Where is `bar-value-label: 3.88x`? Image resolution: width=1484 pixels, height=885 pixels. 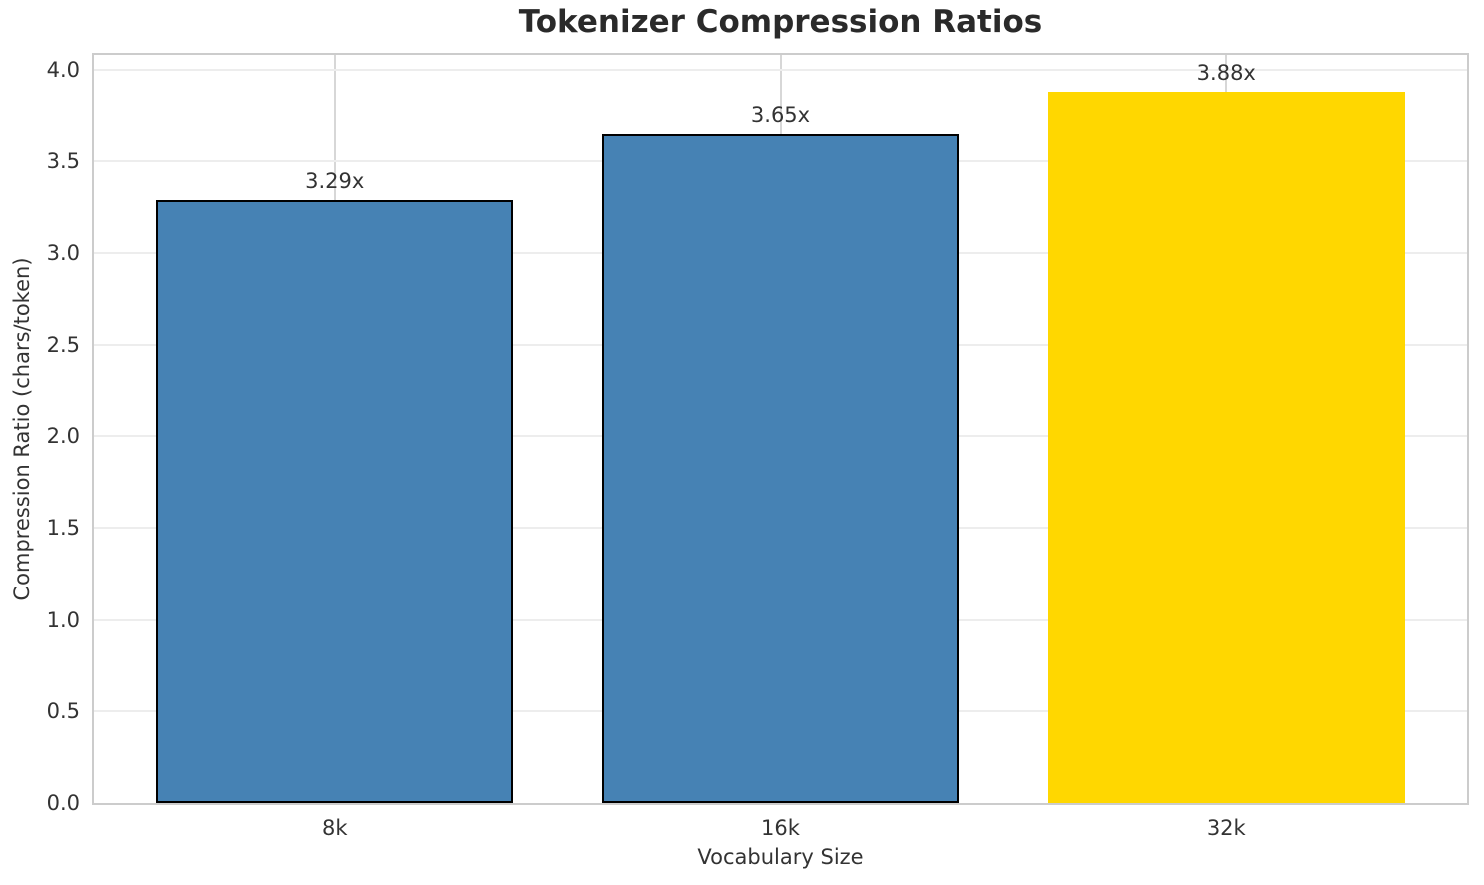
bar-value-label: 3.88x is located at coordinates (1226, 72).